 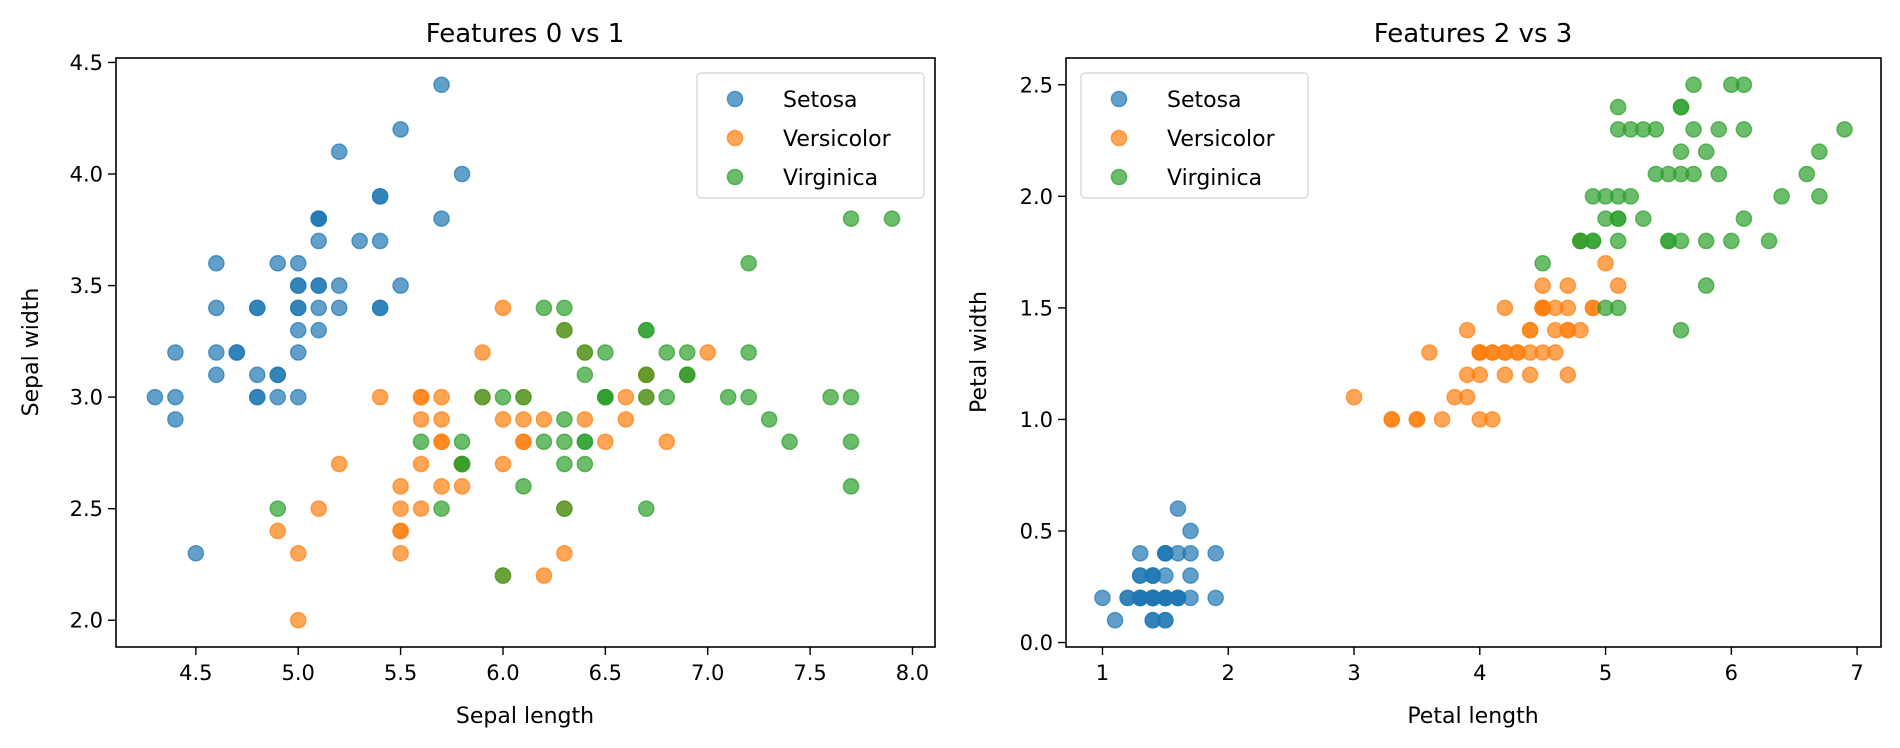 I want to click on x-tick-label: 5, so click(x=1605, y=673).